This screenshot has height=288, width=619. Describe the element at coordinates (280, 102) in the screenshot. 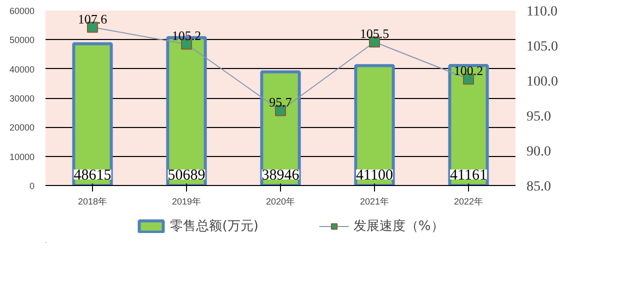

I see `data-label: 95.7` at that location.